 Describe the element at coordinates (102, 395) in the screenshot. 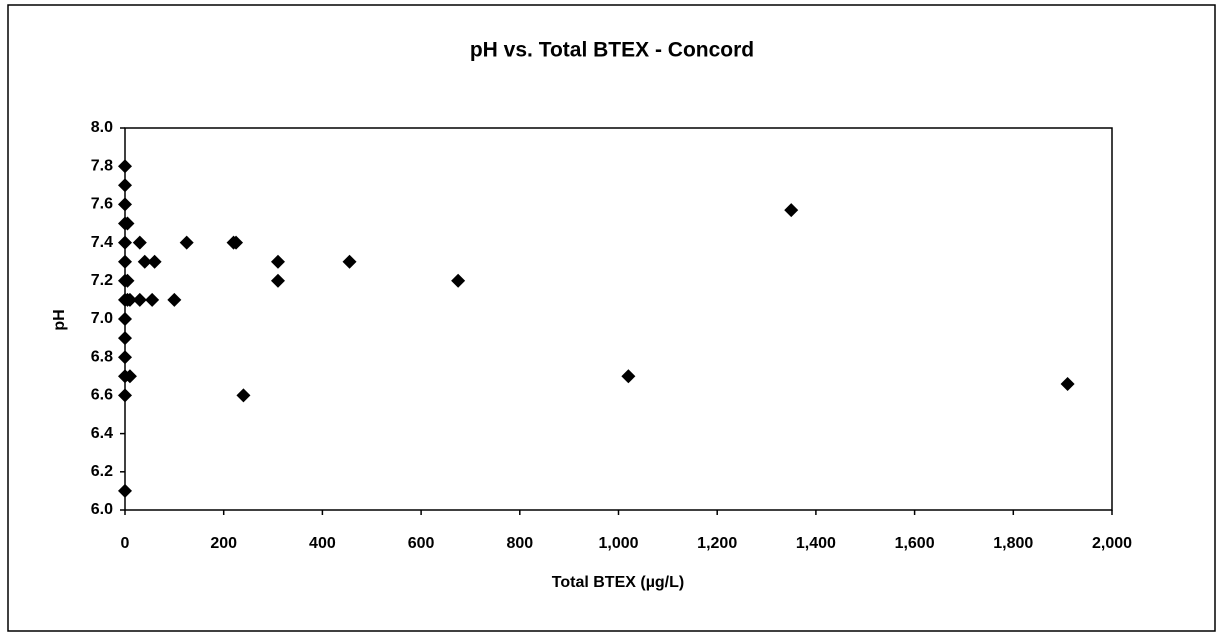

I see `y-tick-label: 6.6` at that location.